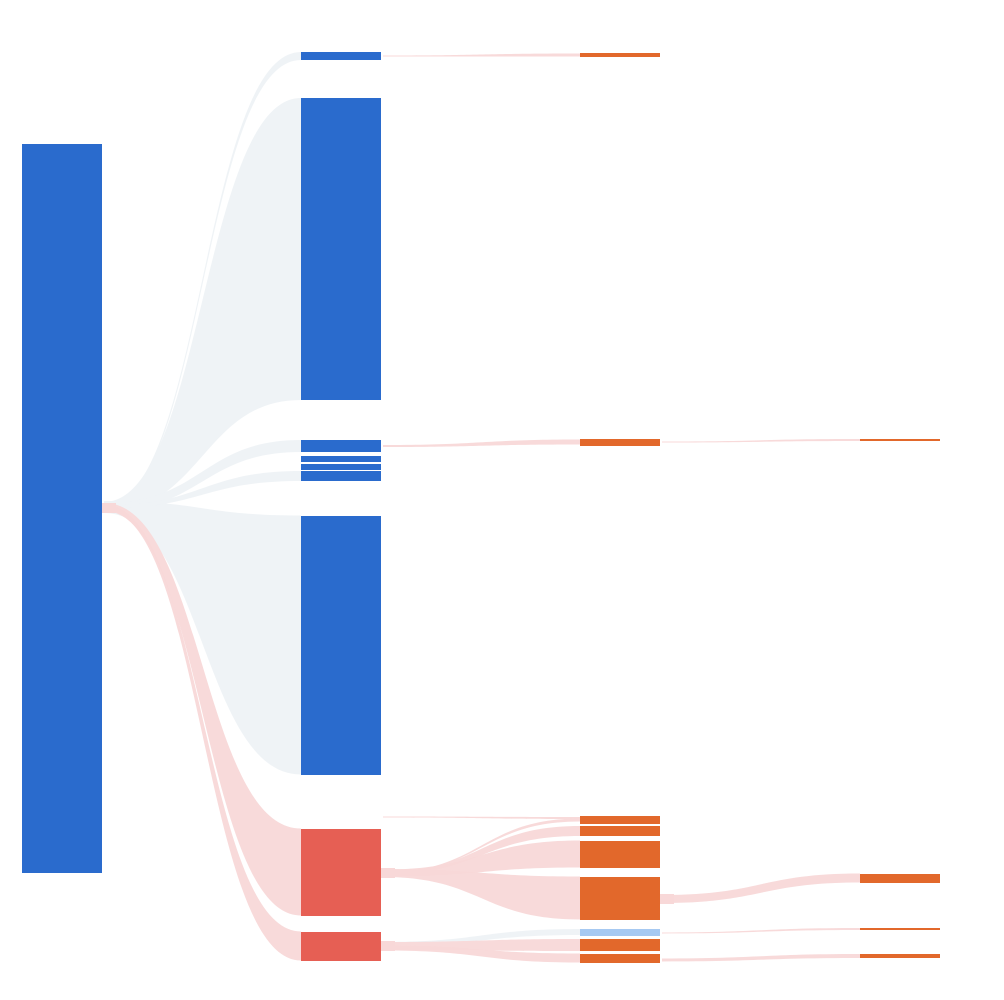 The image size is (1004, 1000). What do you see at coordinates (341, 467) in the screenshot?
I see `node-b5` at bounding box center [341, 467].